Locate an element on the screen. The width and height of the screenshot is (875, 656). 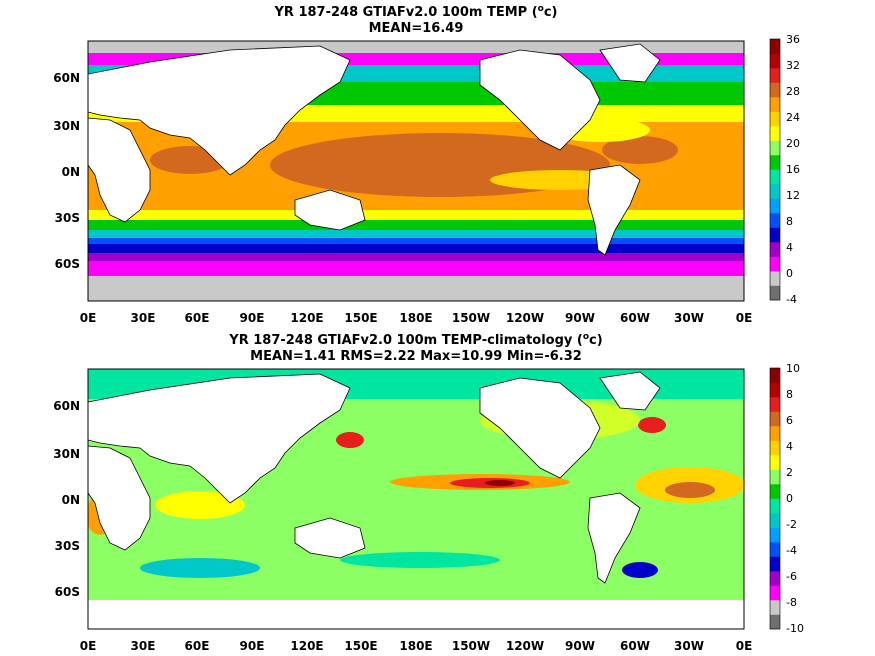
lon-label: 150E is located at coordinates (360, 646).